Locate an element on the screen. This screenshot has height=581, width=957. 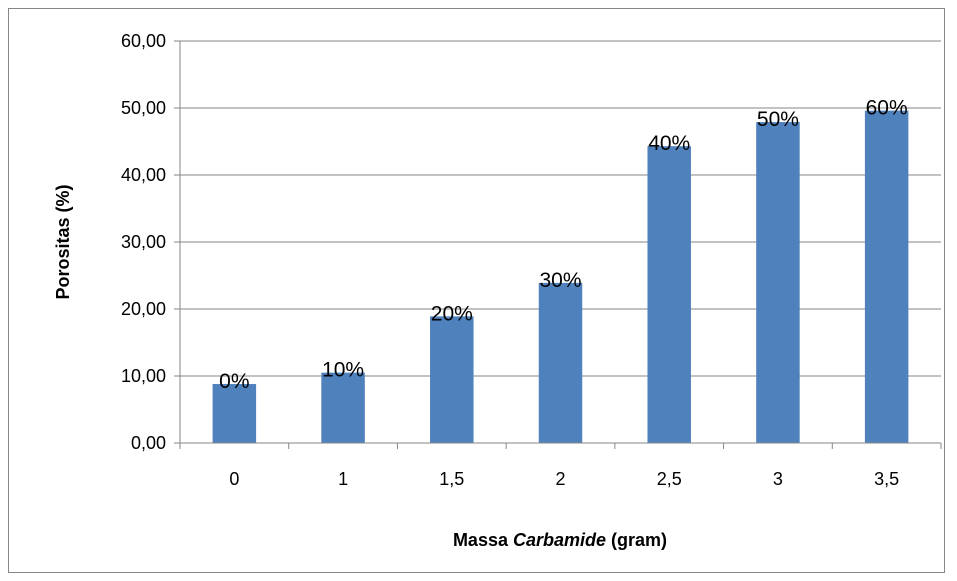
y-tick-labels: 0,00 10,00 20,00 30,00 40,00 50,00 60,00 is located at coordinates (143, 242).